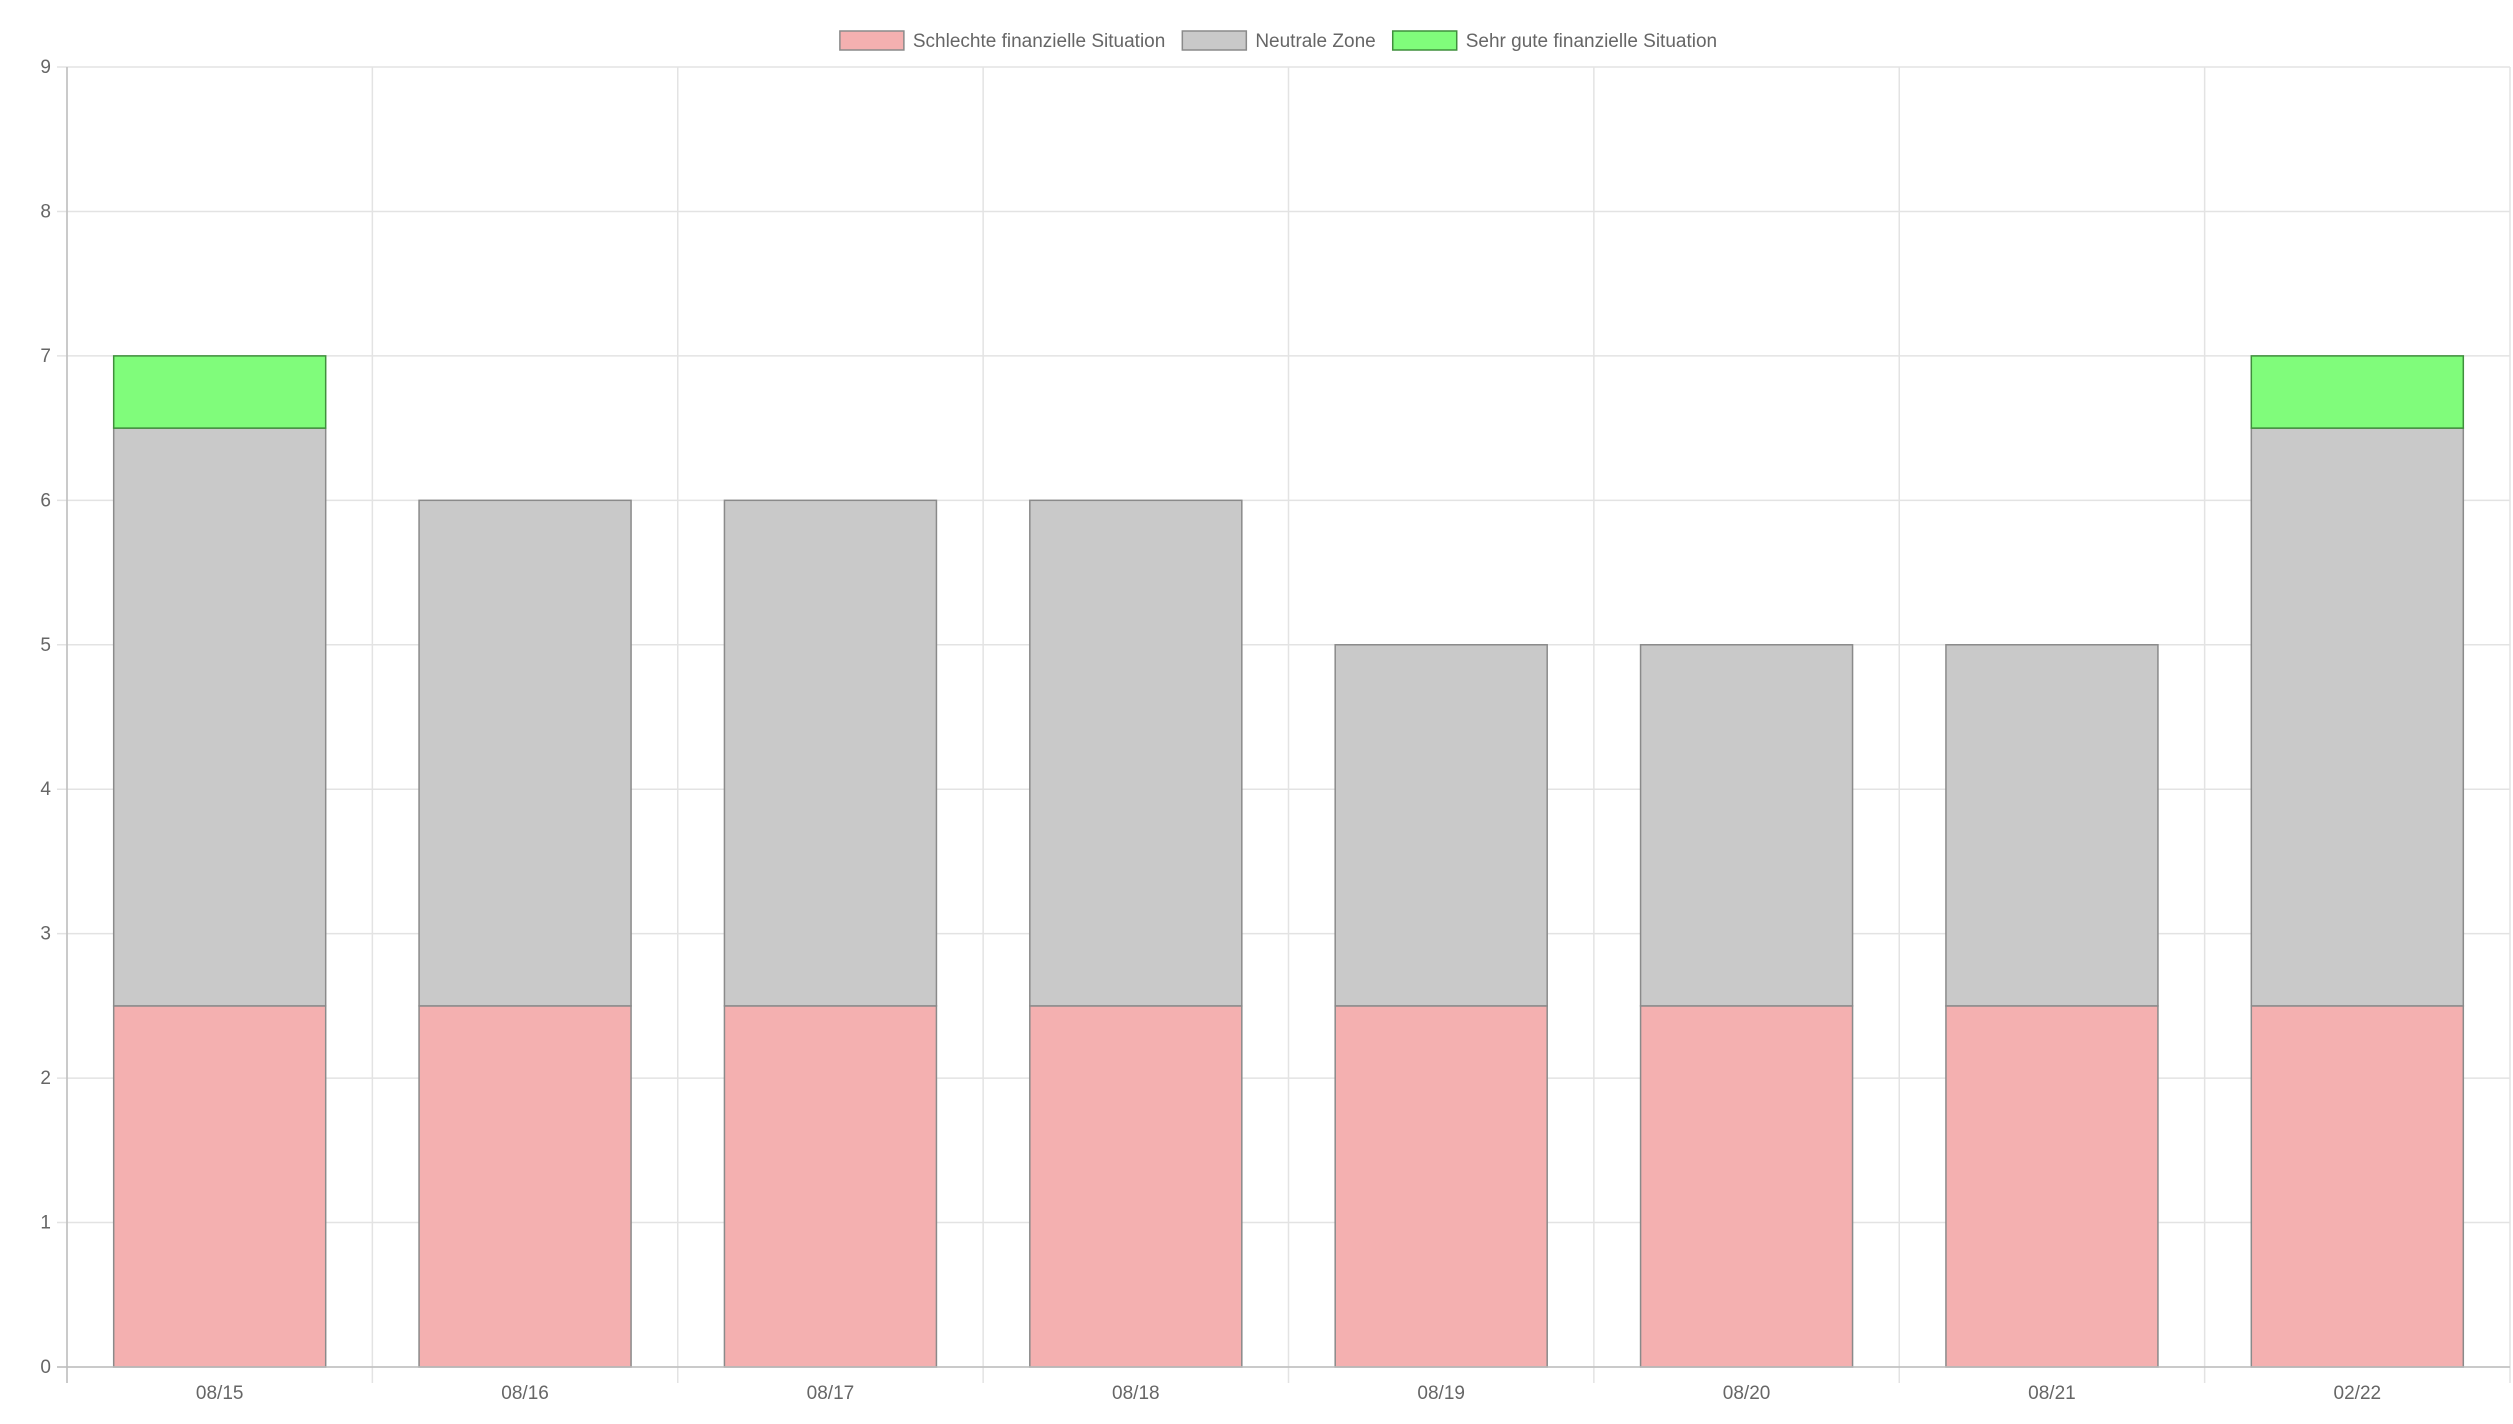  Describe the element at coordinates (1039, 41) in the screenshot. I see `legend-label: Schlechte finanzielle Situation` at that location.